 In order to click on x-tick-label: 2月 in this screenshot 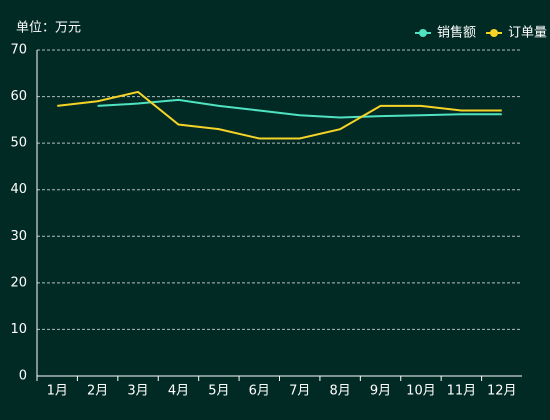, I will do `click(97, 391)`.